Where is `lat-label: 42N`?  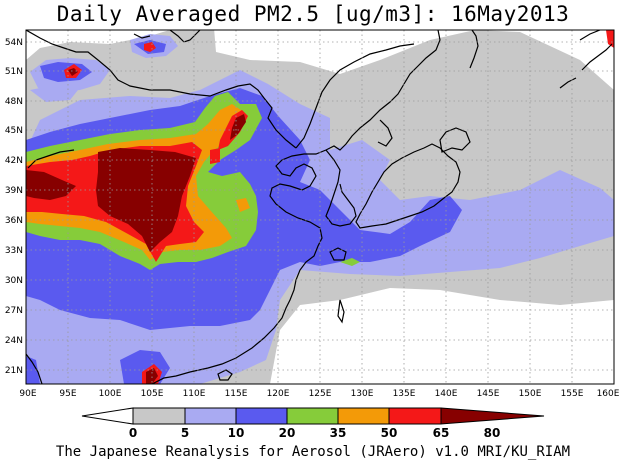
lat-label: 42N is located at coordinates (14, 161).